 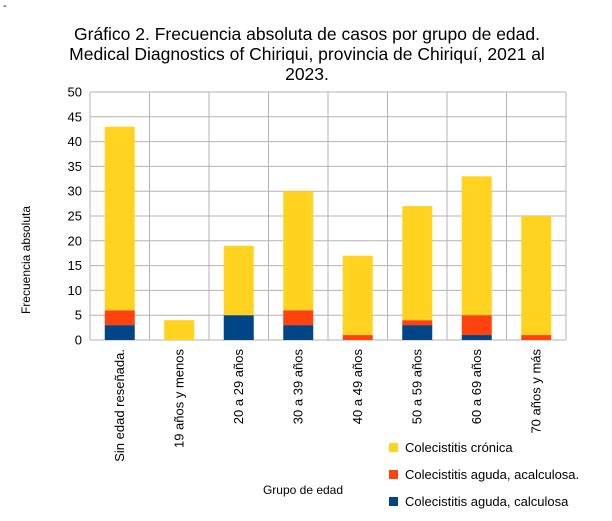 What do you see at coordinates (75, 265) in the screenshot?
I see `y-tick-label: 15` at bounding box center [75, 265].